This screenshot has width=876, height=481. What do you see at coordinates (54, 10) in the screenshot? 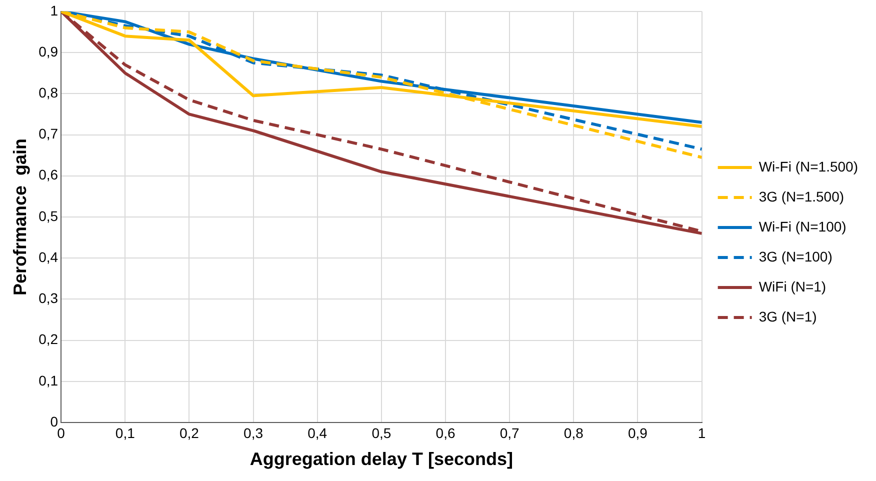
I see `y-tick-label: 1` at bounding box center [54, 10].